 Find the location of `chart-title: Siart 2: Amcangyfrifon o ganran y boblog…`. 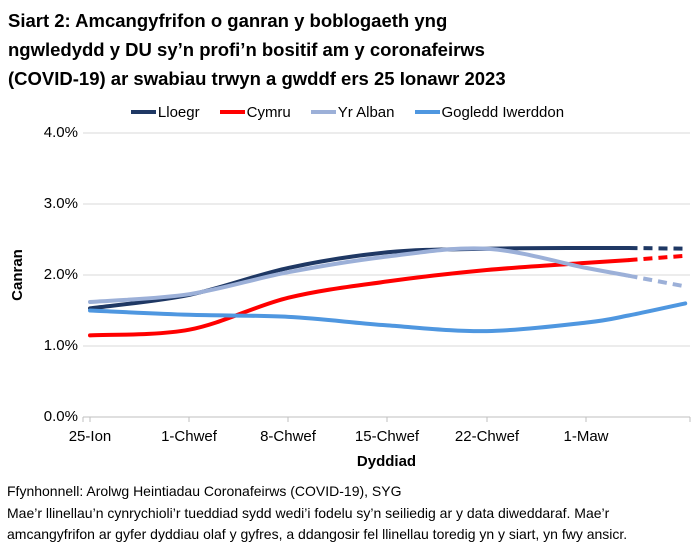

chart-title: Siart 2: Amcangyfrifon o ganran y boblog… is located at coordinates (338, 49).